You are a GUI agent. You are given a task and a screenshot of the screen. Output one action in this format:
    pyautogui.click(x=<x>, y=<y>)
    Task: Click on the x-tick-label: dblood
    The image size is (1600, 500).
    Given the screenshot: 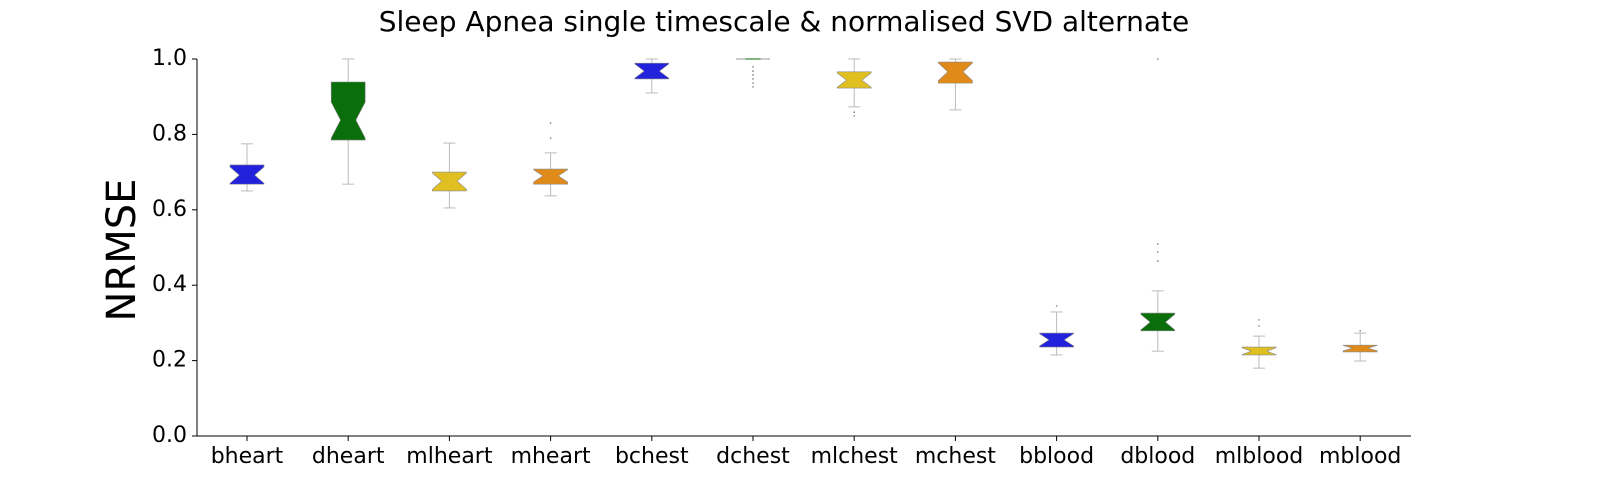 What is the action you would take?
    pyautogui.click(x=1157, y=456)
    